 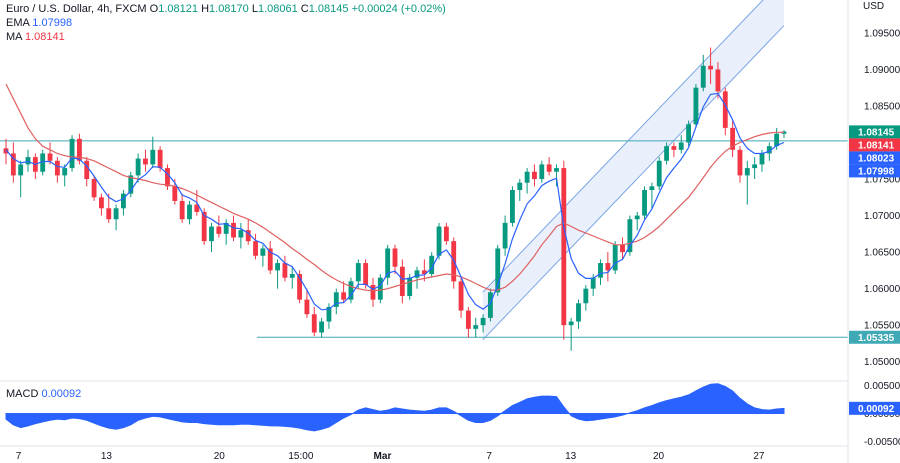 I want to click on macd-badge-label: 0.00092, so click(x=876, y=409).